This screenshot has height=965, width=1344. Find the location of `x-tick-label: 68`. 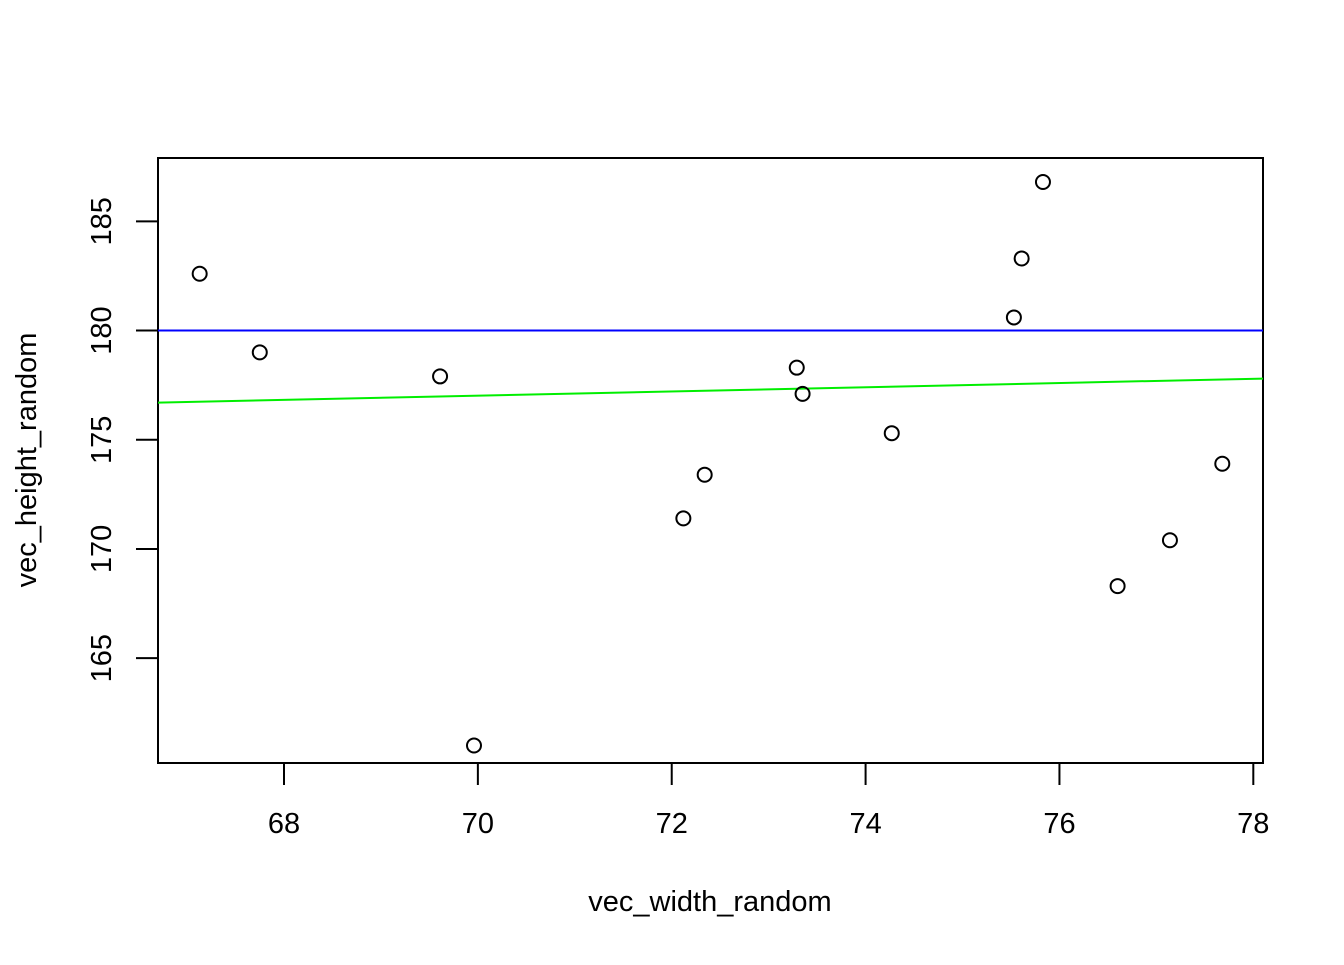

x-tick-label: 68 is located at coordinates (284, 824).